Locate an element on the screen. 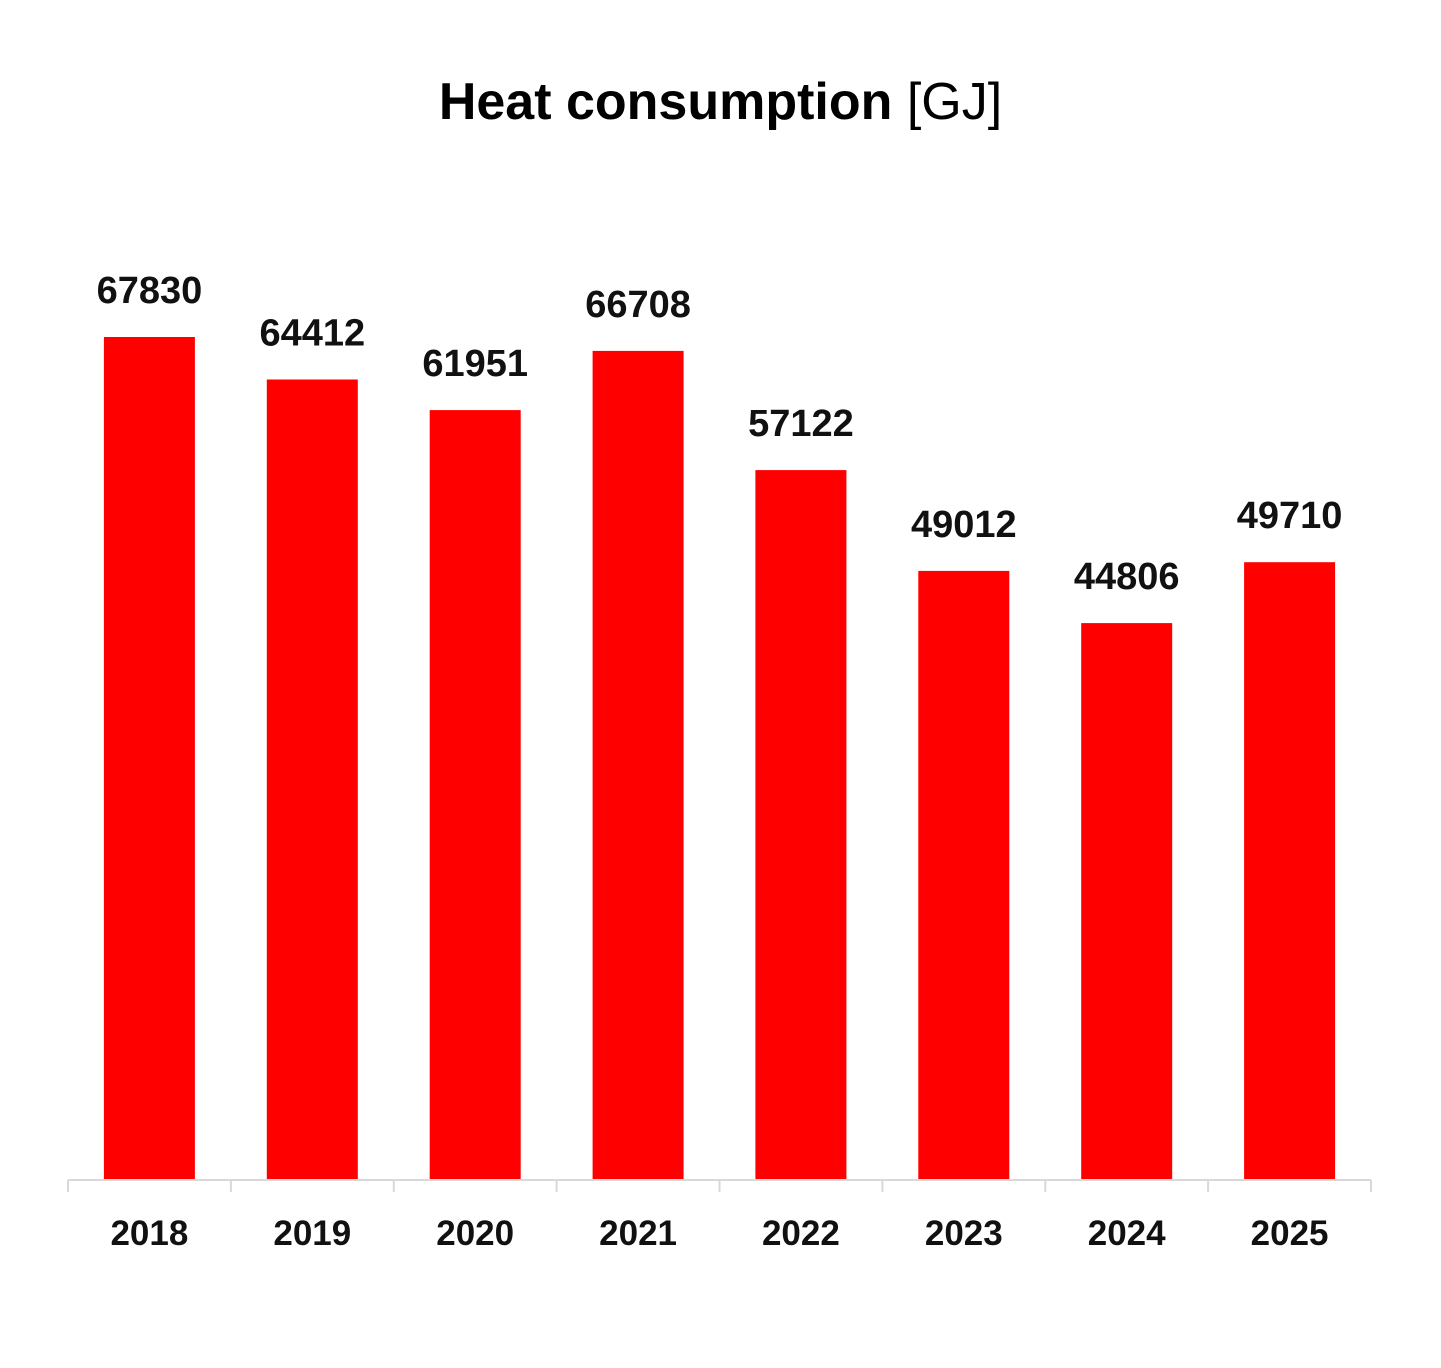  data-label-2022: 57122 is located at coordinates (801, 424).